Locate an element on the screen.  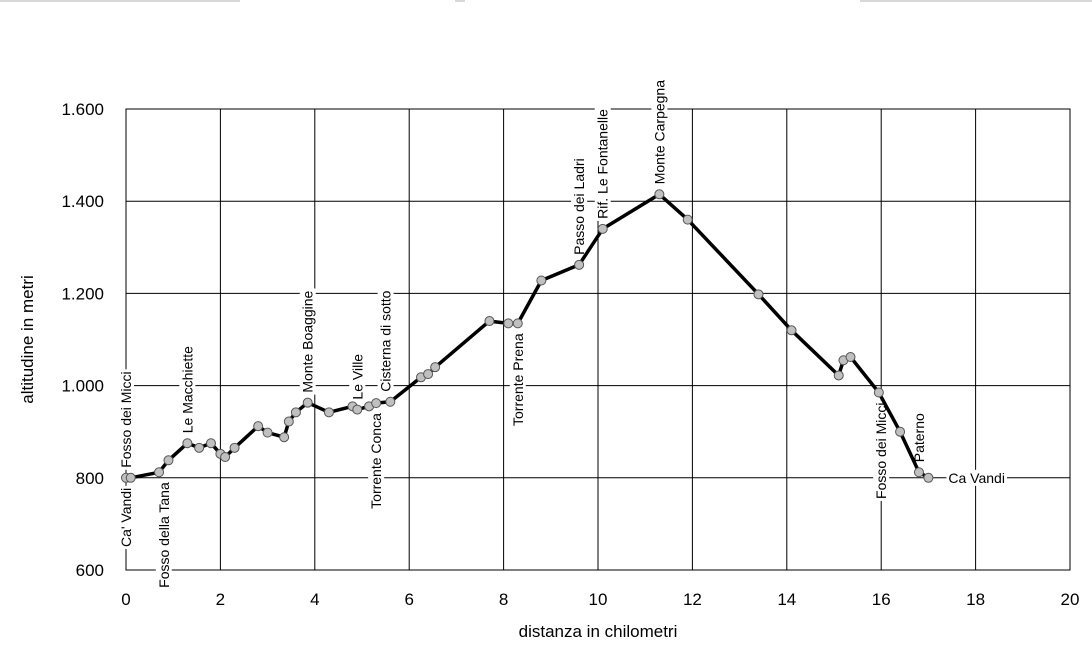
y-axis-label: altitudine in metri is located at coordinates (27, 339).